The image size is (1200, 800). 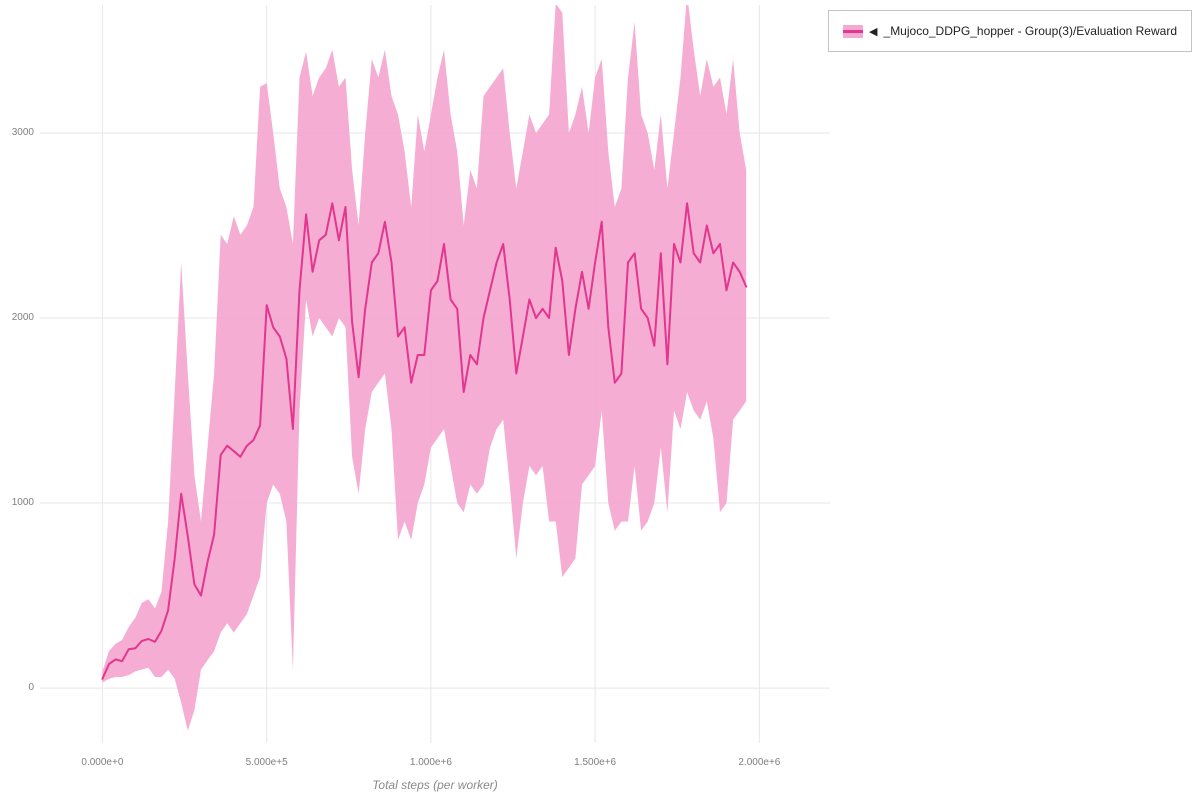 I want to click on legend-swatch, so click(x=853, y=31).